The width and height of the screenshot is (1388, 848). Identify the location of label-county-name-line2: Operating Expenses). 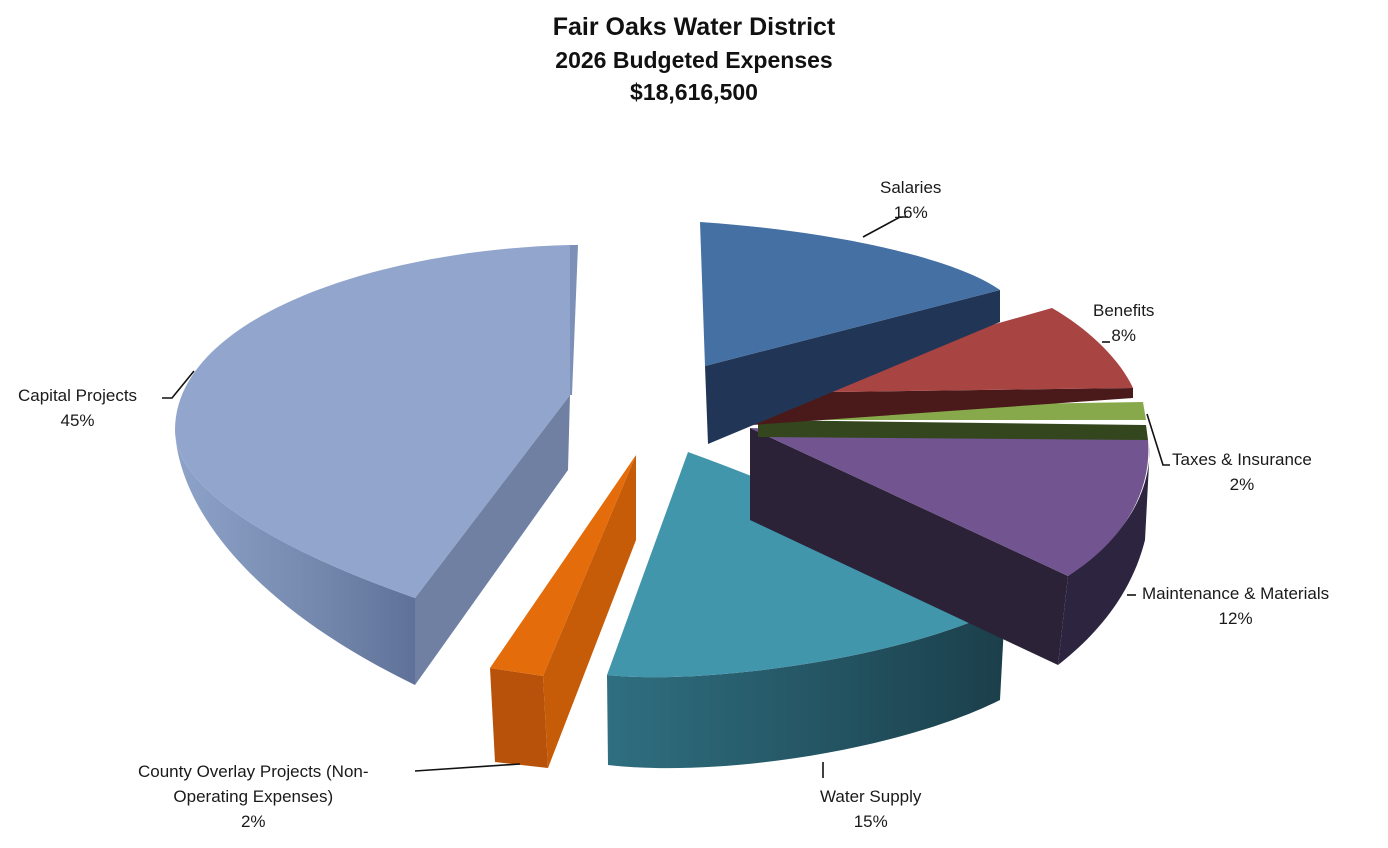
(253, 796).